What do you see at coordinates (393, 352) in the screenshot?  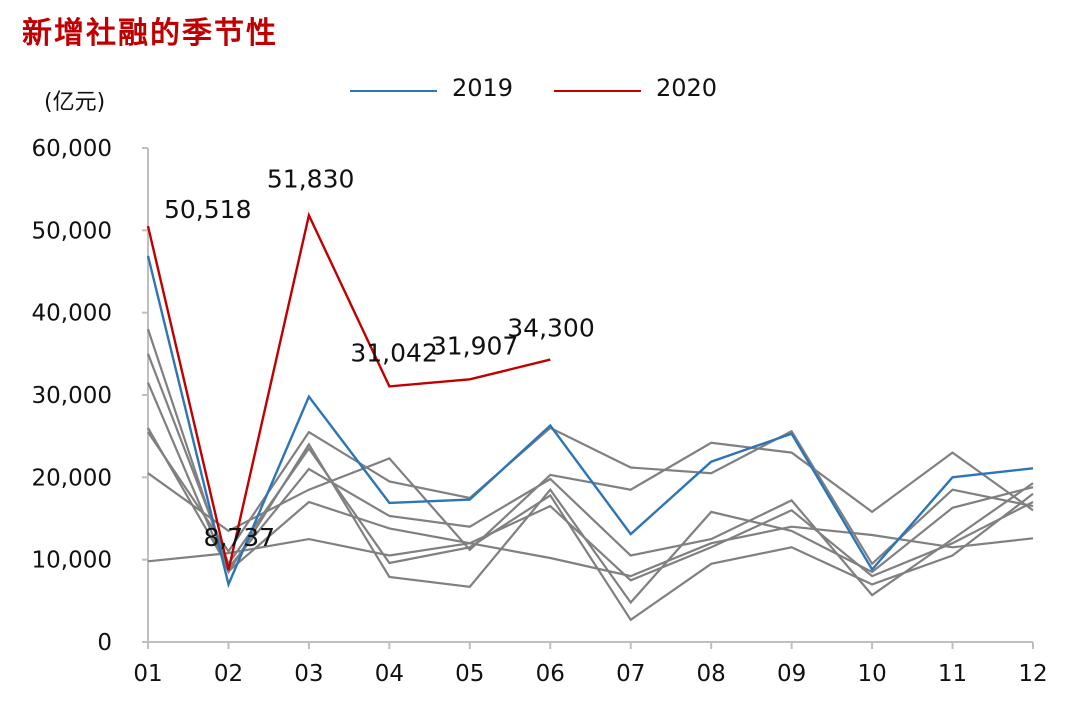 I see `data-label: 31,042` at bounding box center [393, 352].